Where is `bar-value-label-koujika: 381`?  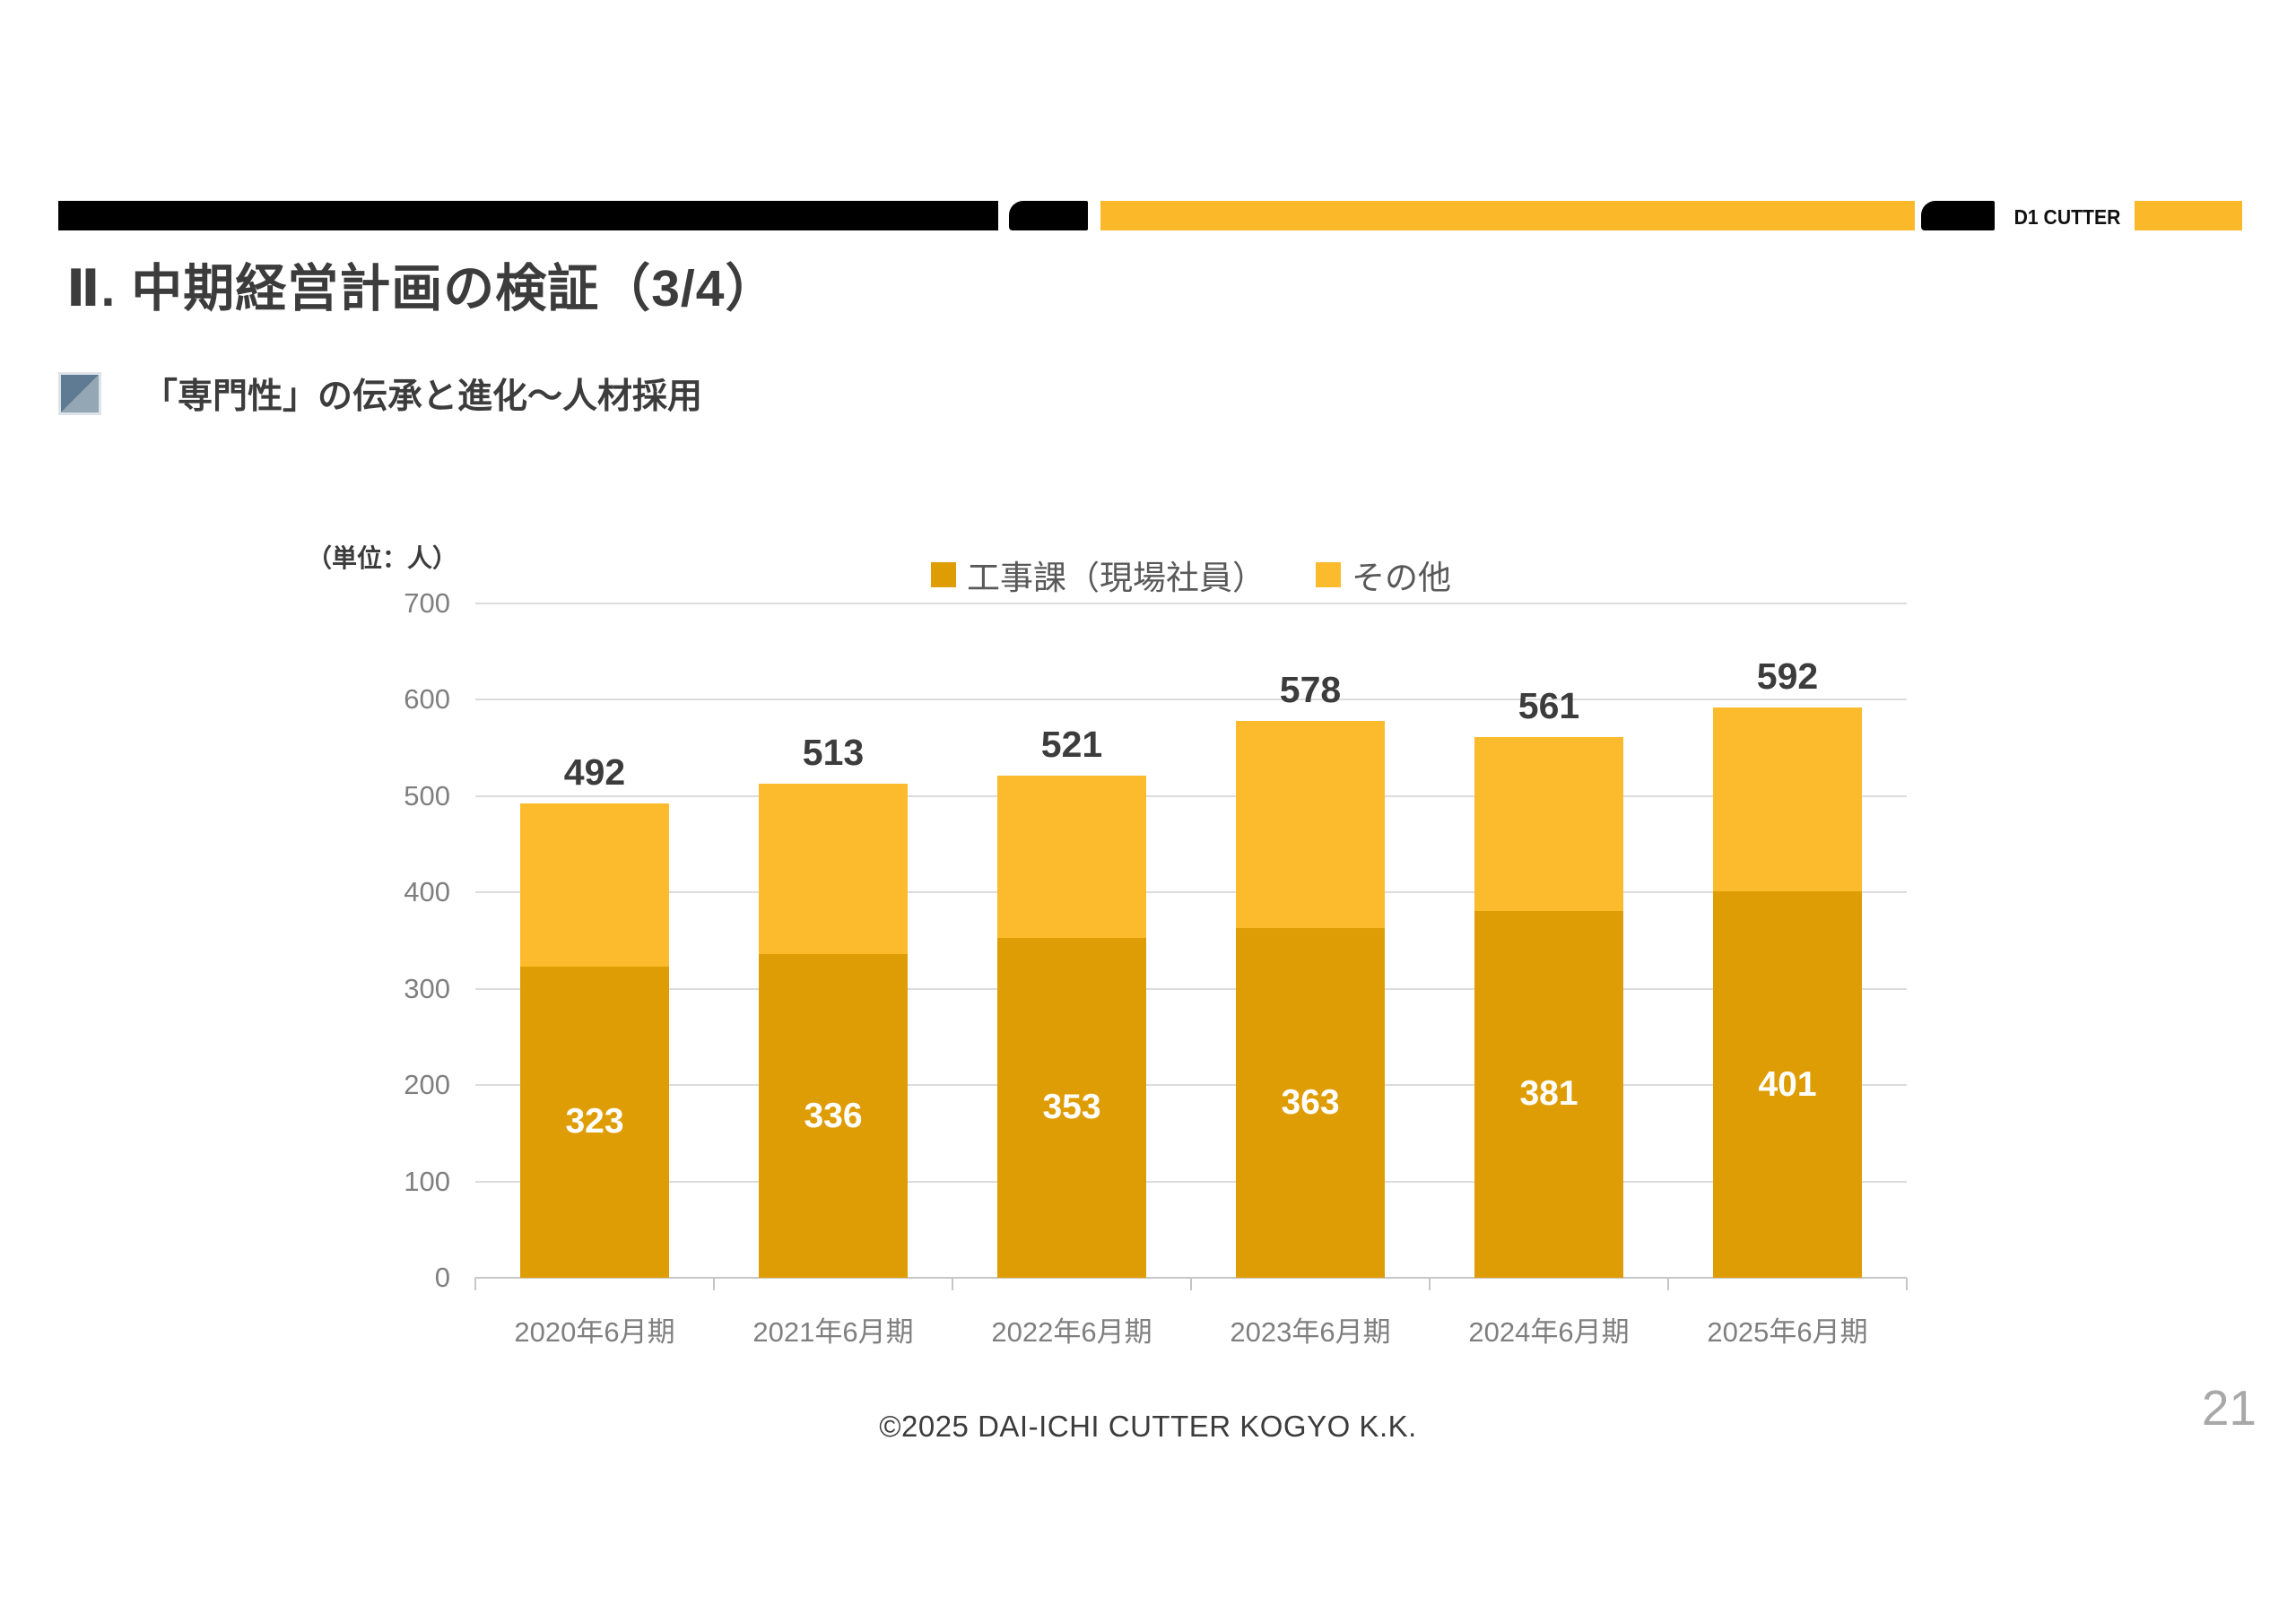
bar-value-label-koujika: 381 is located at coordinates (1548, 1094).